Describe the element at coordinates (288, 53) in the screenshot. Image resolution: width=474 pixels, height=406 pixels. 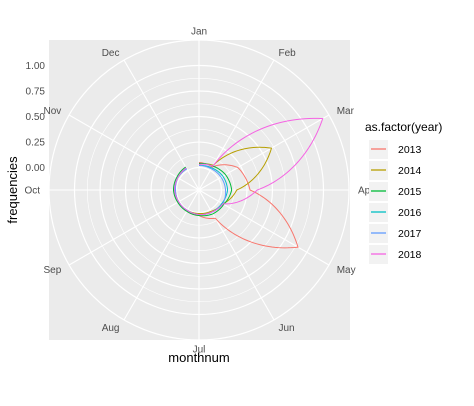
I see `month-label-feb: Feb` at that location.